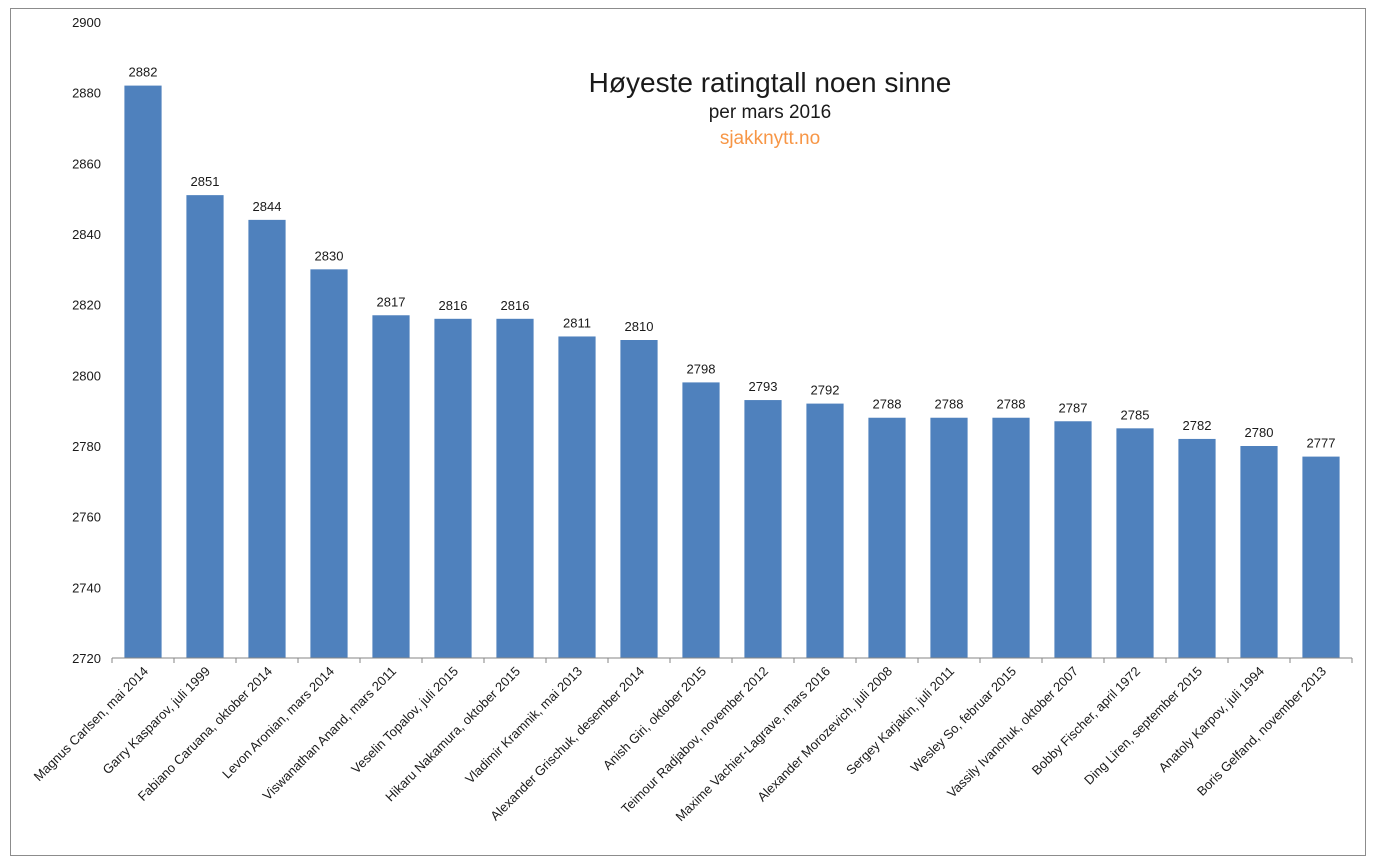  I want to click on x-tick-label: Boris Gelfand, november 2013, so click(1261, 731).